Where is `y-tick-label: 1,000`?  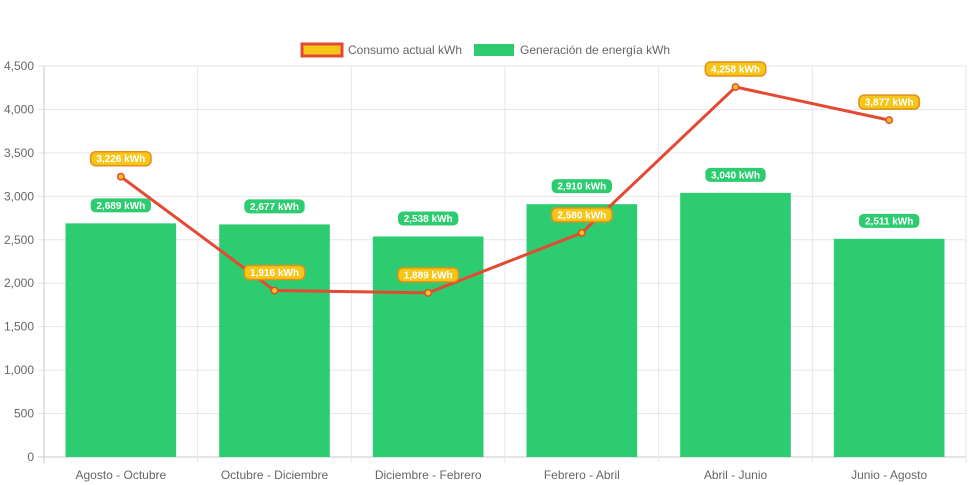 y-tick-label: 1,000 is located at coordinates (19, 370).